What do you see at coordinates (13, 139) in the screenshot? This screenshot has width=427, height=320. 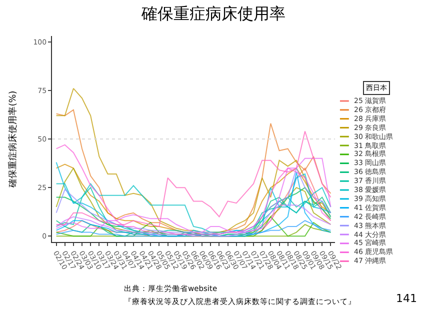 I see `y-axis-title: 確保重症病床使用率(%)` at bounding box center [13, 139].